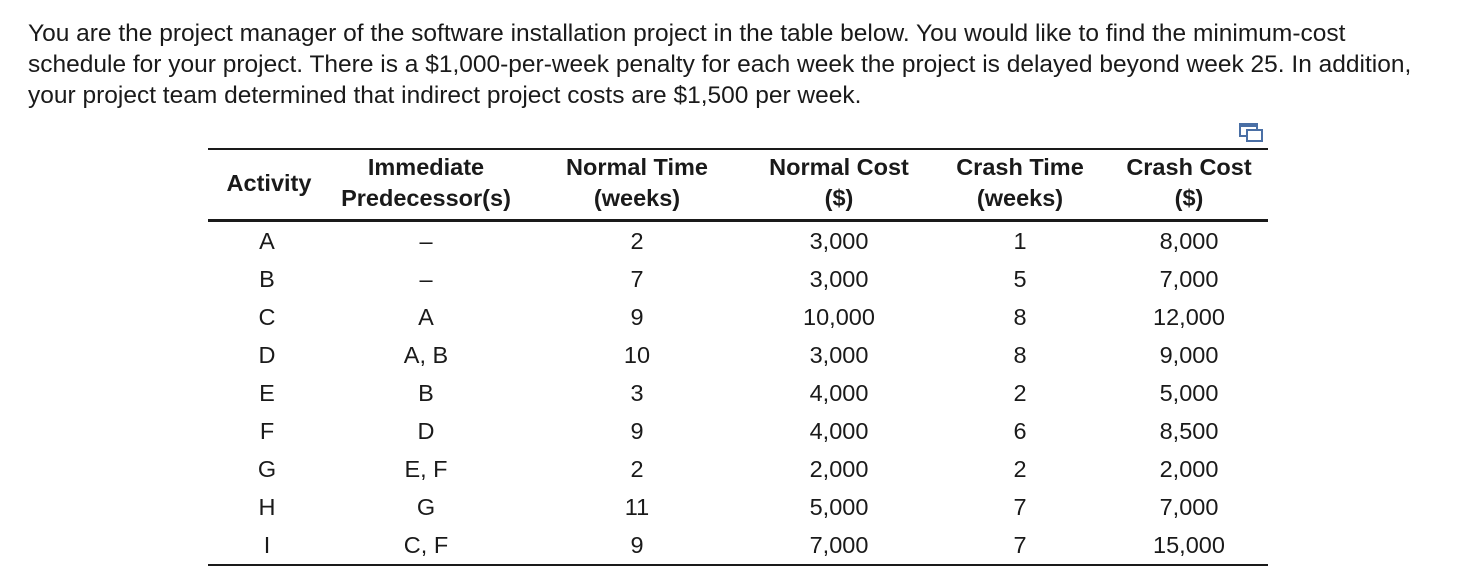  Describe the element at coordinates (426, 544) in the screenshot. I see `cell-predecessors: C, F` at that location.